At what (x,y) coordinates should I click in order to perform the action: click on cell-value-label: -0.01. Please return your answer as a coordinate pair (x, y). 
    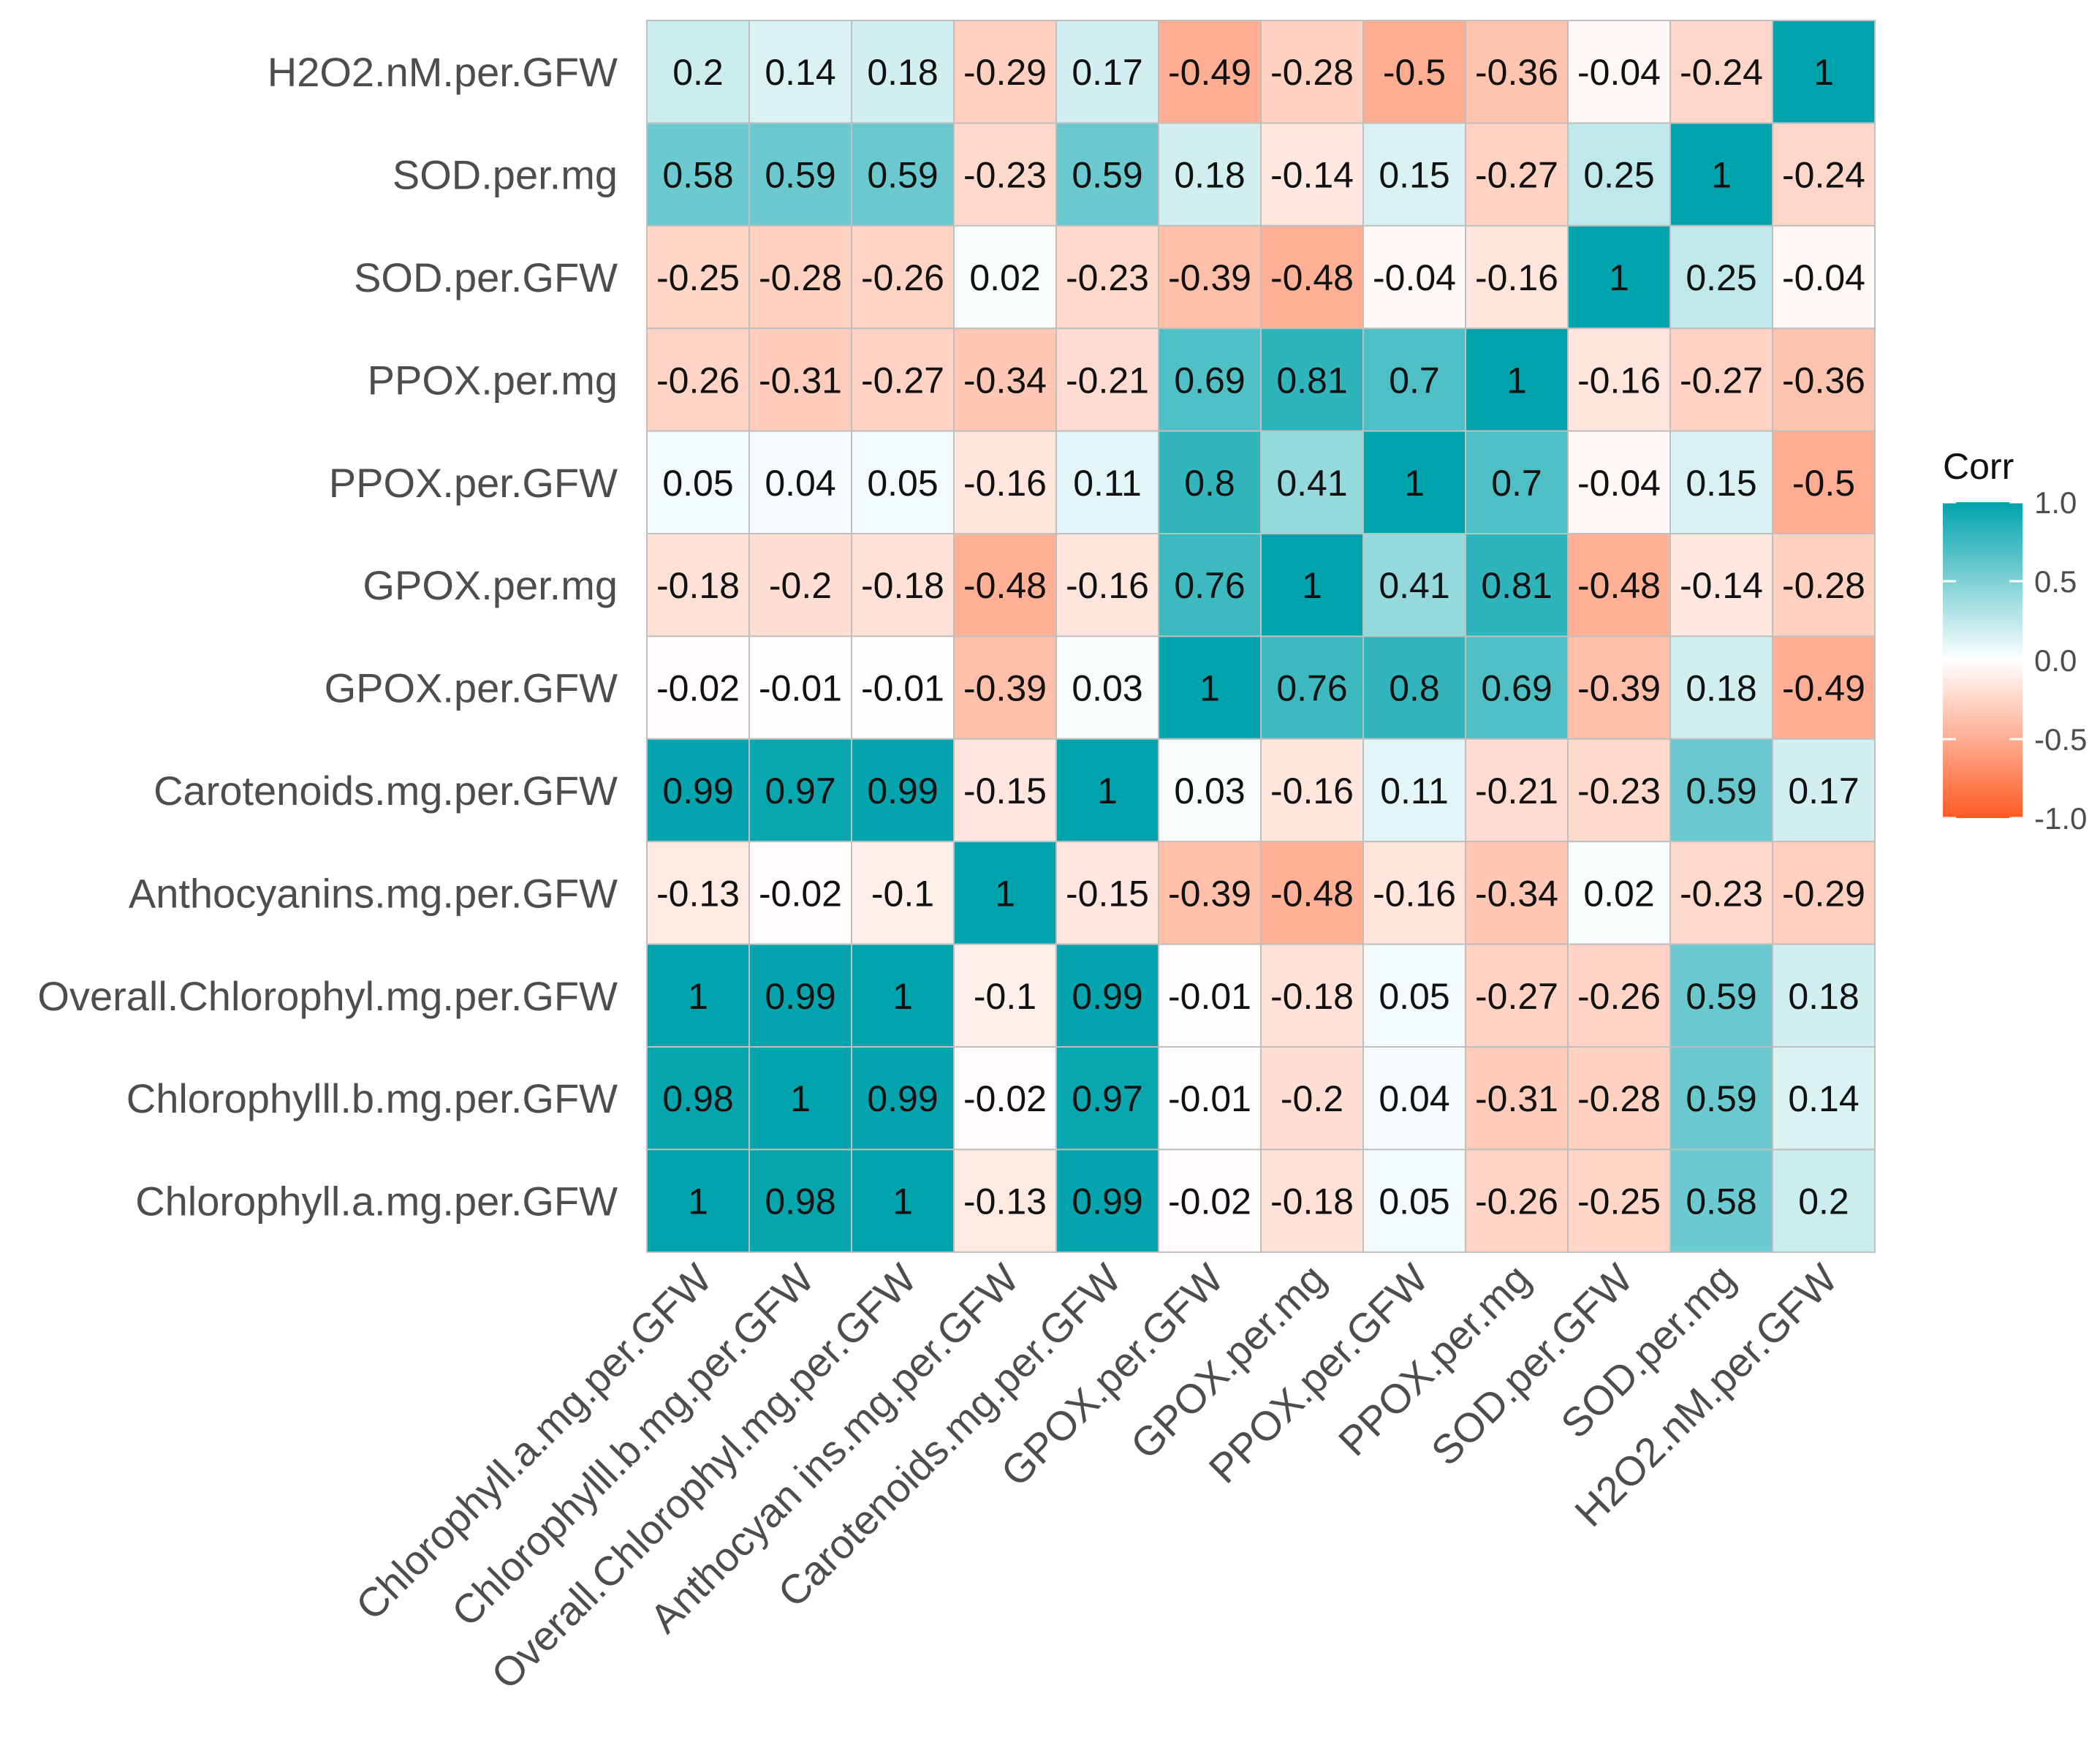
    Looking at the image, I should click on (1209, 996).